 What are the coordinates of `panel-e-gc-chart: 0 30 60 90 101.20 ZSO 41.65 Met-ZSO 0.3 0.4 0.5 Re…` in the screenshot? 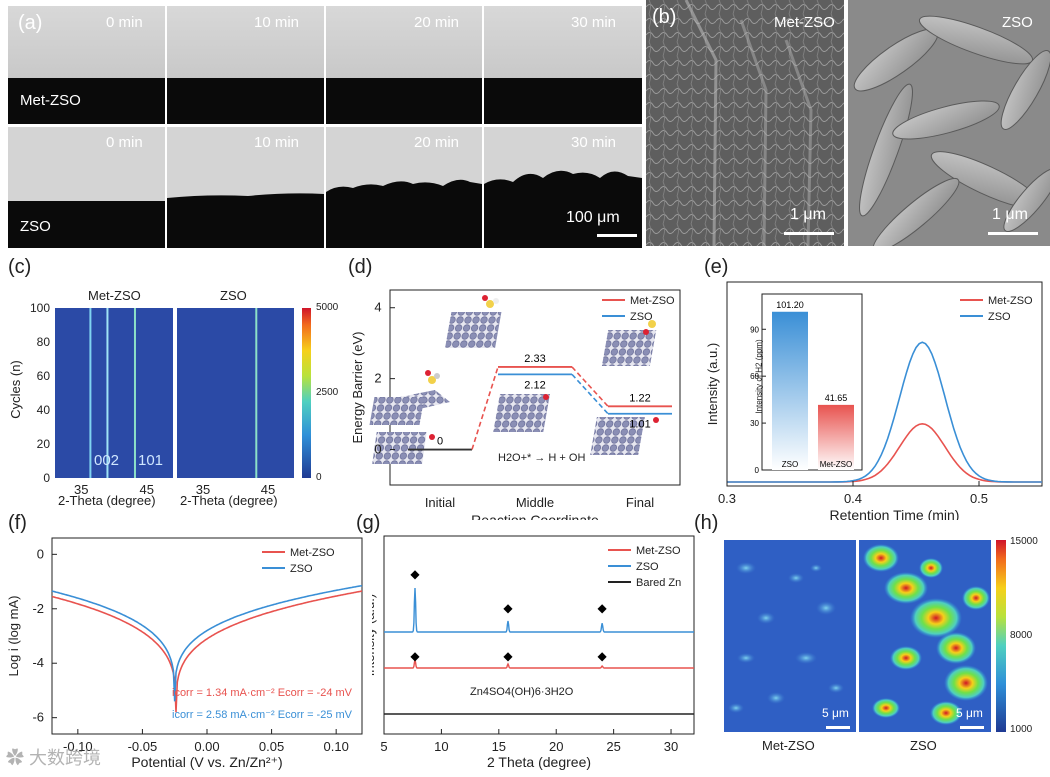 It's located at (874, 402).